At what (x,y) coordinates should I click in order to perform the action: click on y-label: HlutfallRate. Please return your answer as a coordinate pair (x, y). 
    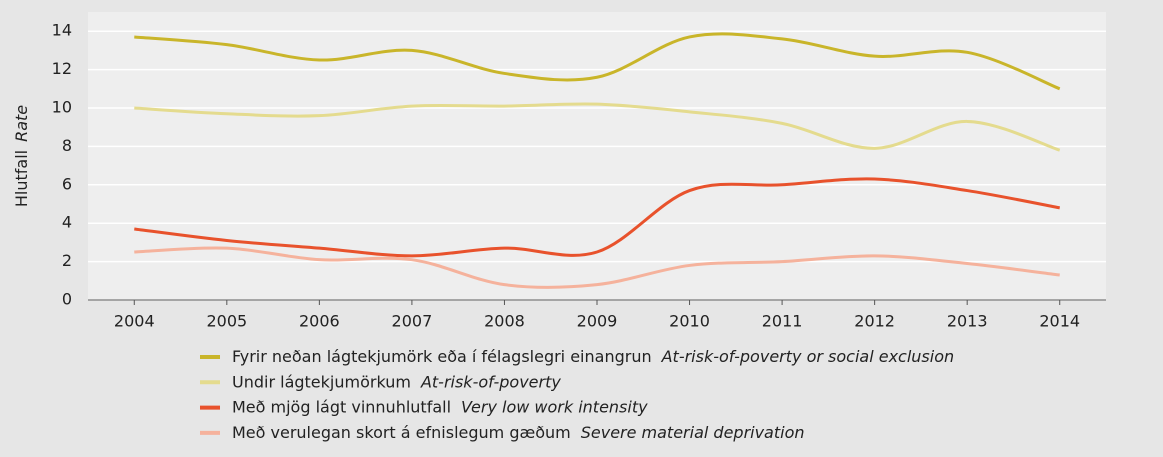
    Looking at the image, I should click on (21, 156).